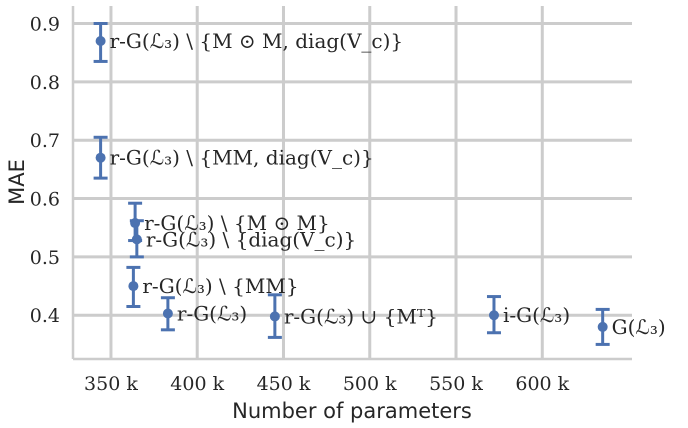  Describe the element at coordinates (284, 384) in the screenshot. I see `x-tick-label: 450 k` at that location.